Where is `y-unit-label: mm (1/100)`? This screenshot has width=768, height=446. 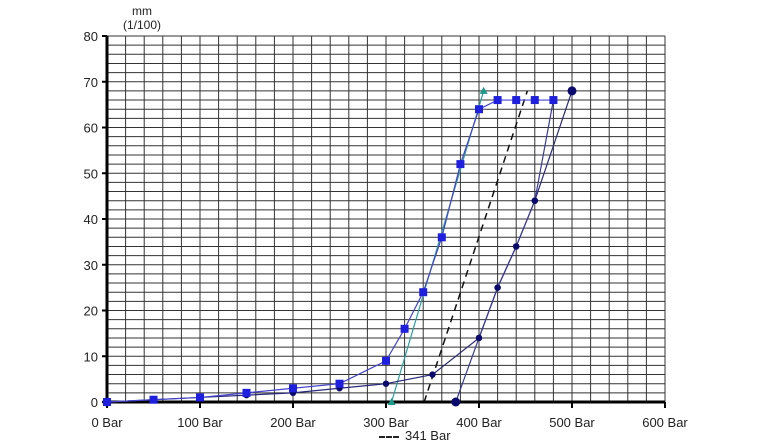 y-unit-label: mm (1/100) is located at coordinates (142, 18).